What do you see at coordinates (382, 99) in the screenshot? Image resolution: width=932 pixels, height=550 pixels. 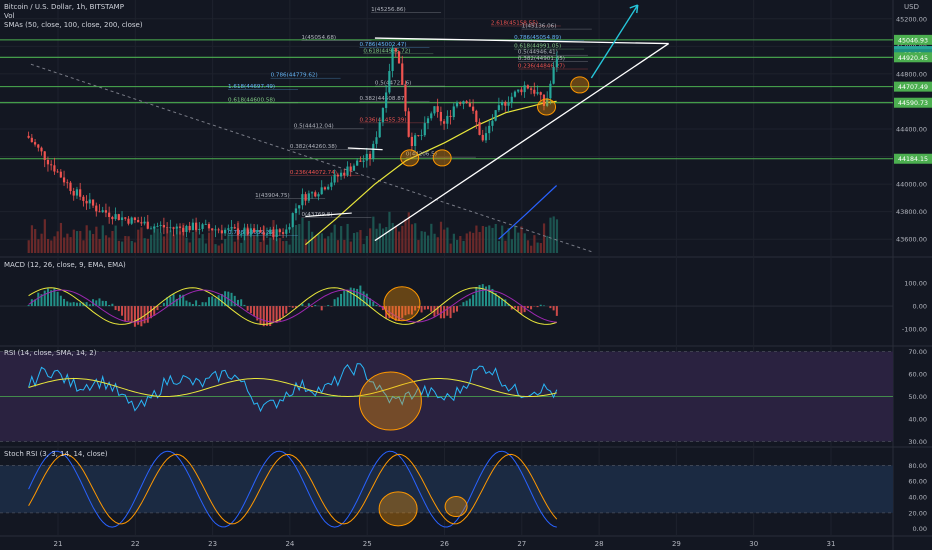 I see `fib-label: 0.382(44608.87)` at bounding box center [382, 99].